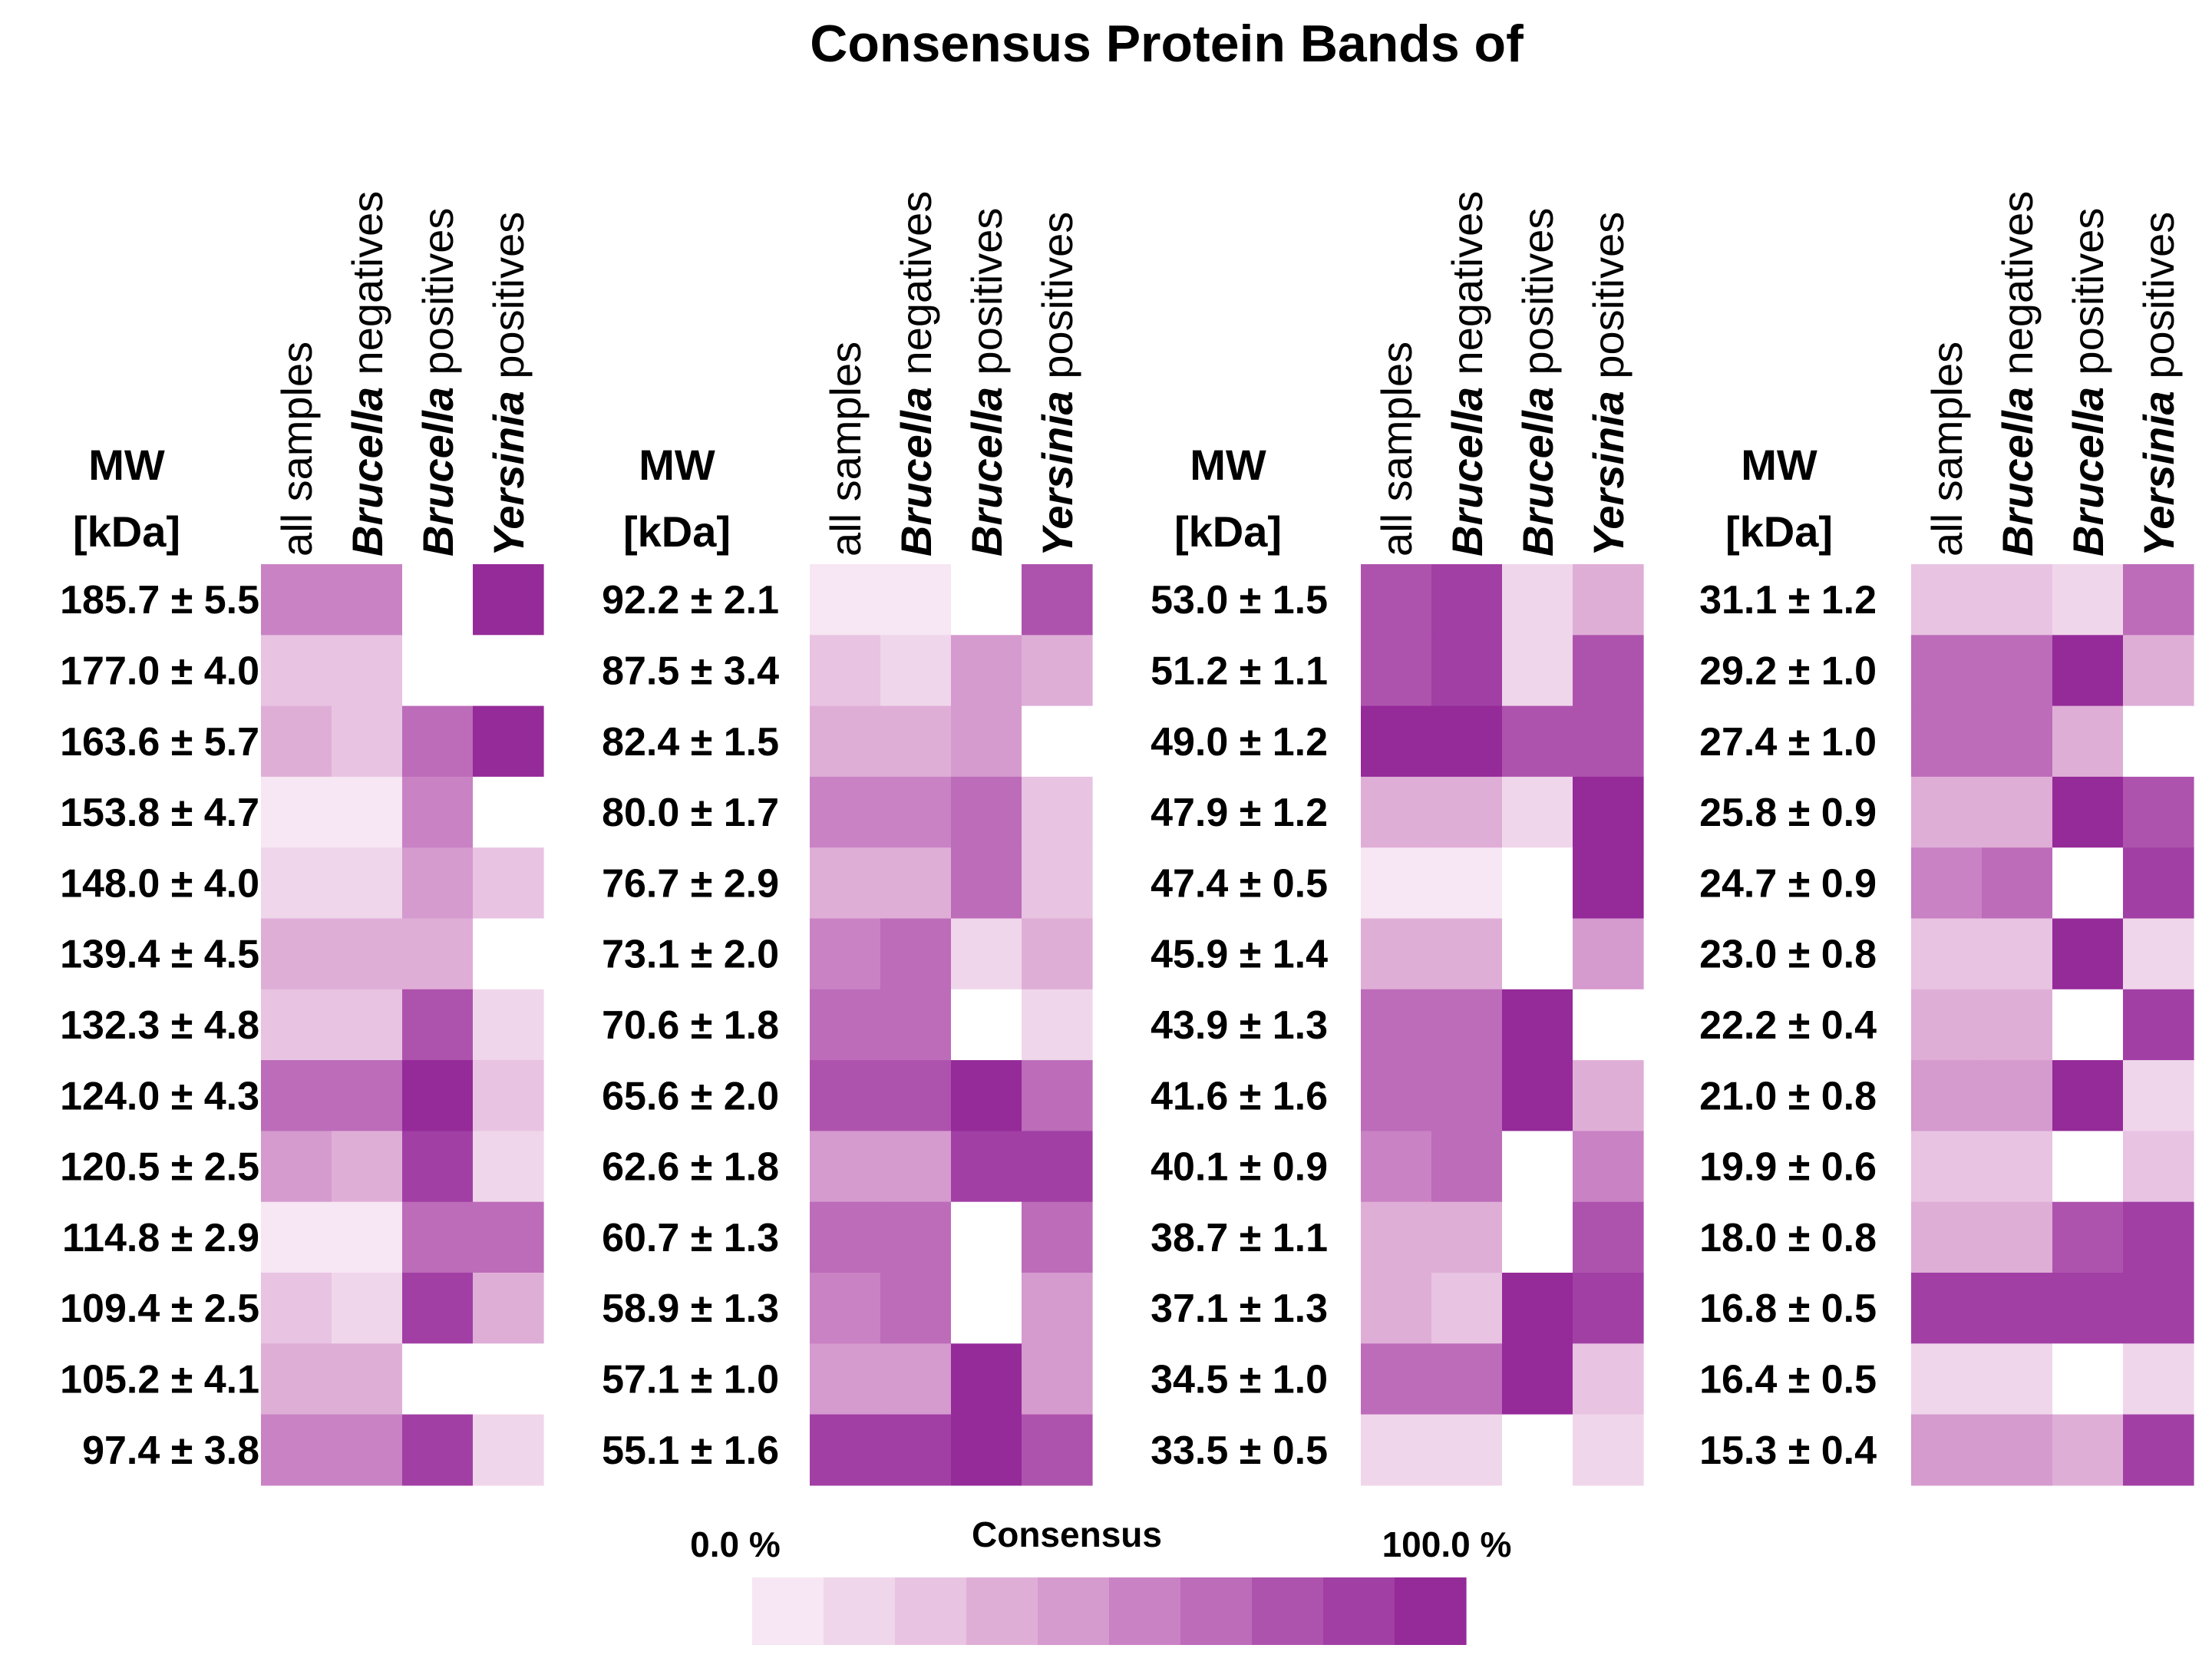 Image resolution: width=2212 pixels, height=1668 pixels. What do you see at coordinates (1788, 1096) in the screenshot?
I see `mw-row-label: 21.0 ± 0.8` at bounding box center [1788, 1096].